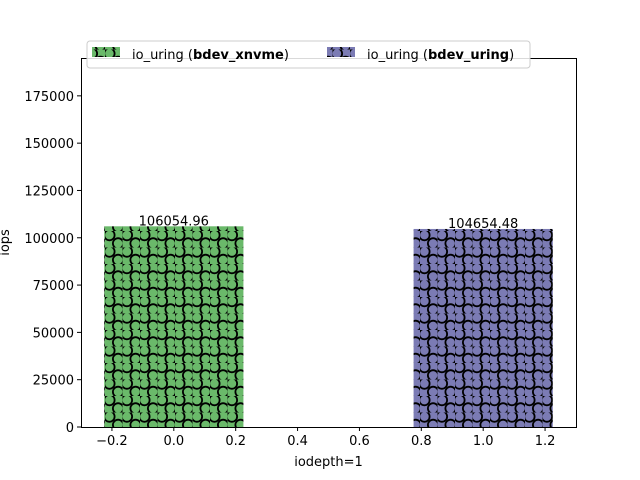 The width and height of the screenshot is (640, 480). Describe the element at coordinates (421, 441) in the screenshot. I see `x-tick-label: 0.8` at that location.